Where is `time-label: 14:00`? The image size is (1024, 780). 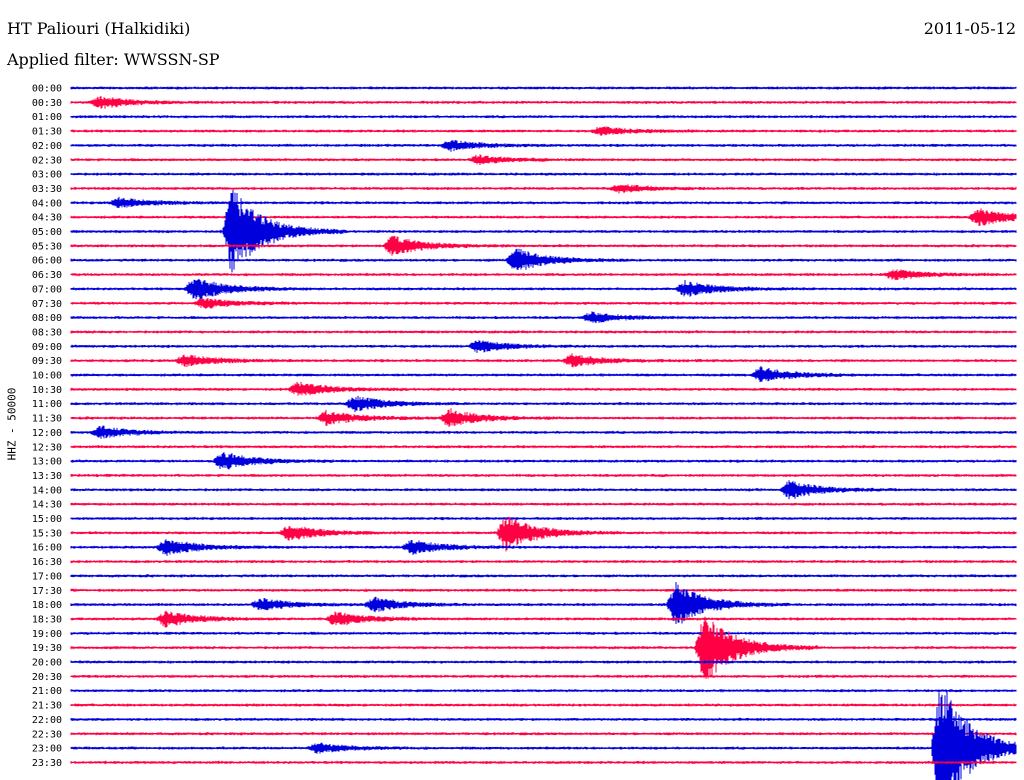
time-label: 14:00 is located at coordinates (47, 490).